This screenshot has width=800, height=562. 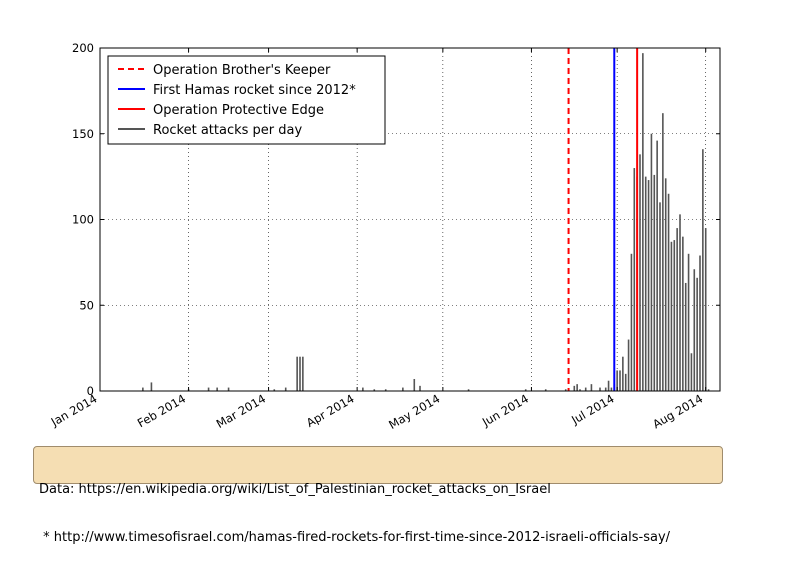 I want to click on legend-label: Operation Brother's Keeper, so click(x=242, y=70).